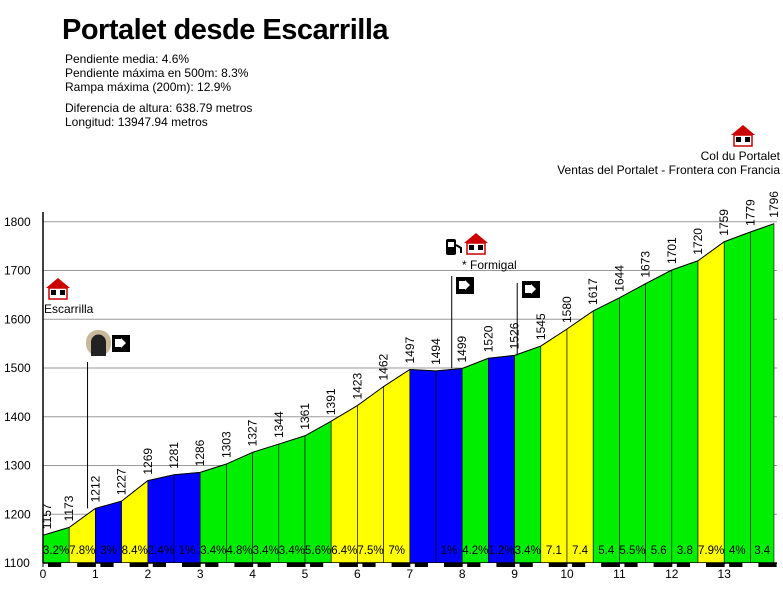  Describe the element at coordinates (17, 271) in the screenshot. I see `y-tick-label: 1700` at that location.